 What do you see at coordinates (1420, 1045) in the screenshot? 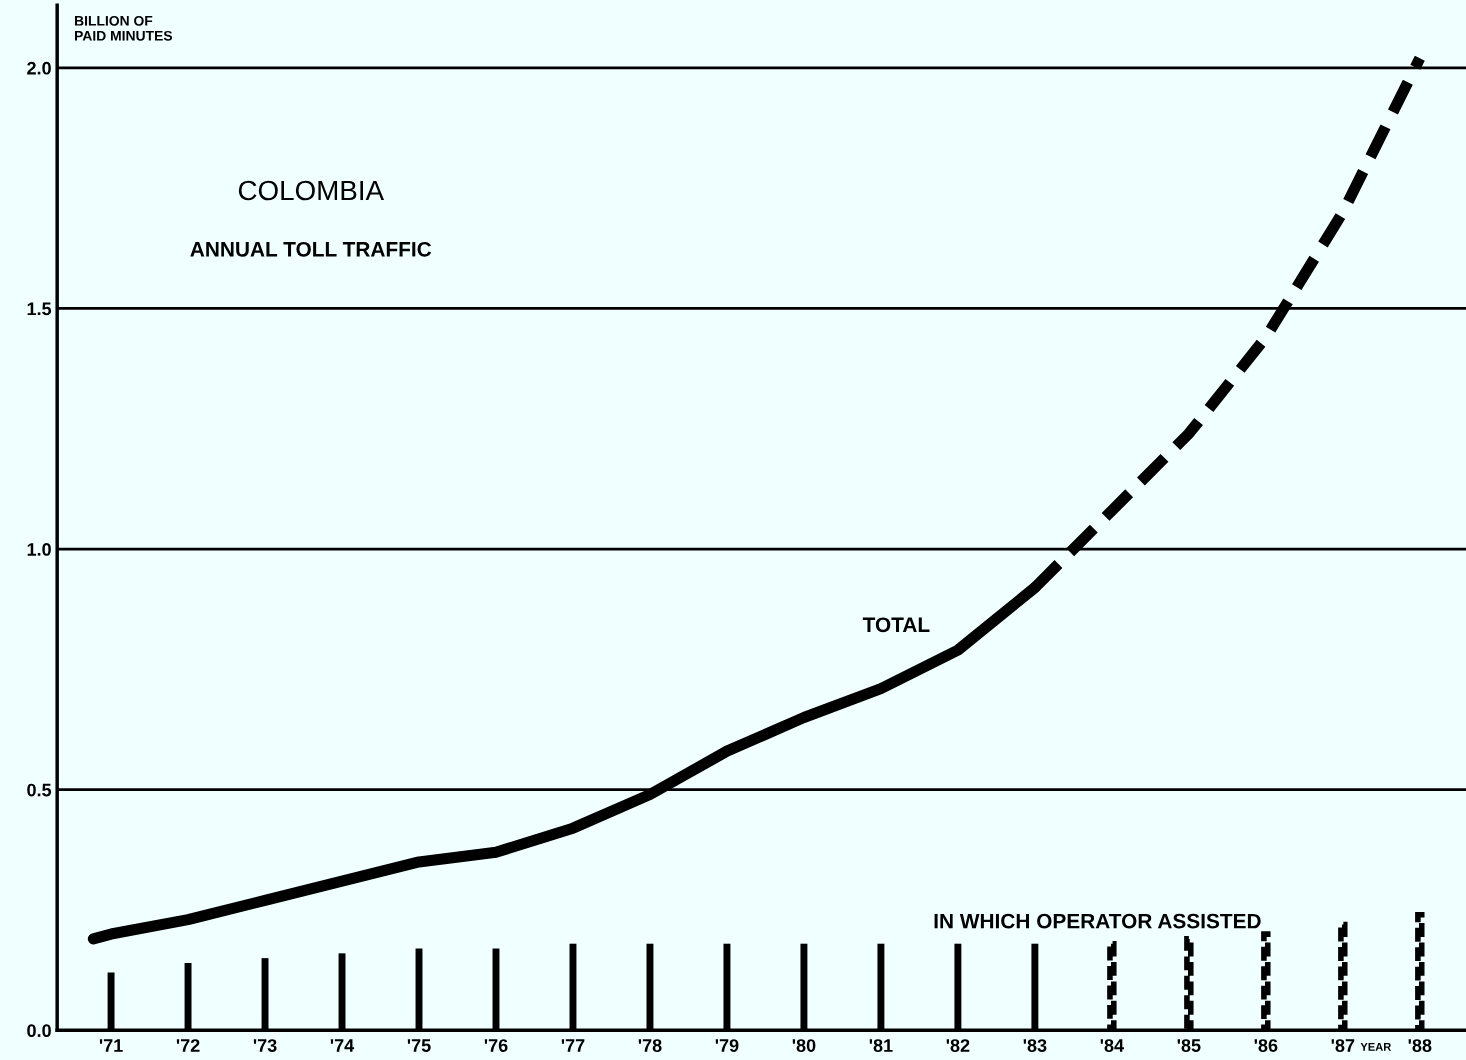
I see `x-tick-label: '88` at bounding box center [1420, 1045].